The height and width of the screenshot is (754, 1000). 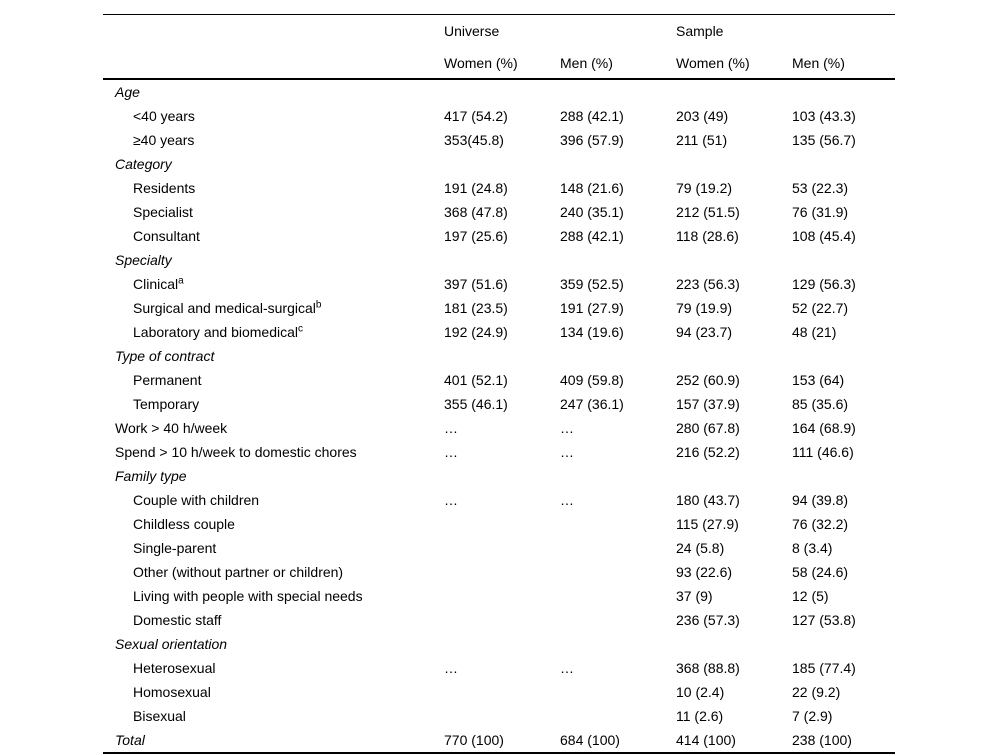 I want to click on data-cell: 108 (45.4), so click(x=824, y=236).